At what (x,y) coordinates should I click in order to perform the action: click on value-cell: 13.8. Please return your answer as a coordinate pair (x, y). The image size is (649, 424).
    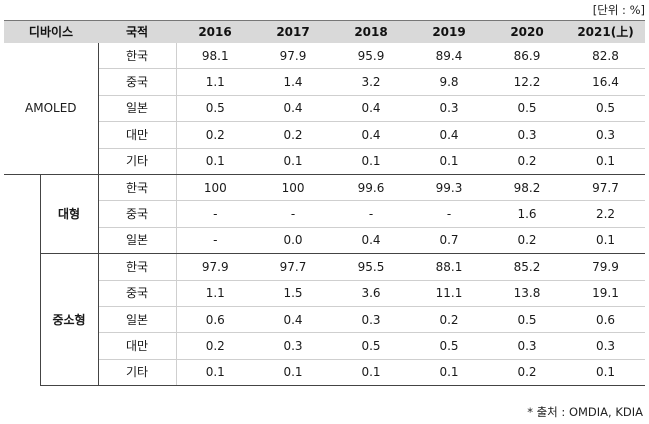
    Looking at the image, I should click on (527, 293).